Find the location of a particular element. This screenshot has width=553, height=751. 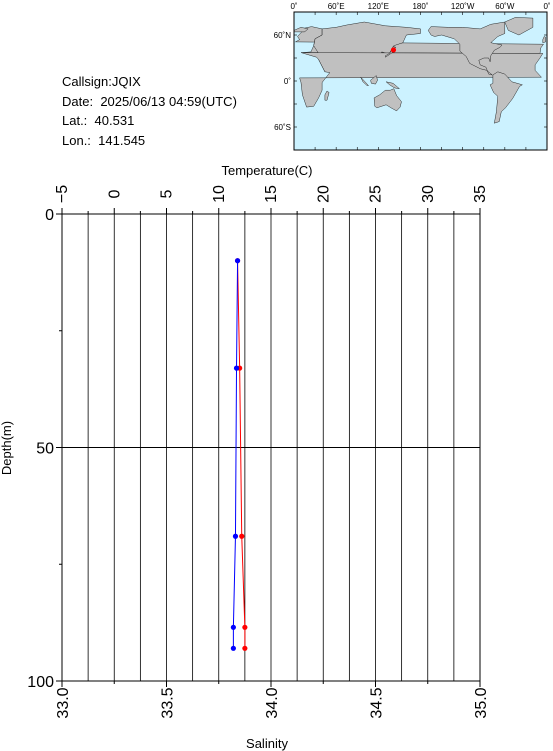

temperature-tick-label: −5 is located at coordinates (62, 194).